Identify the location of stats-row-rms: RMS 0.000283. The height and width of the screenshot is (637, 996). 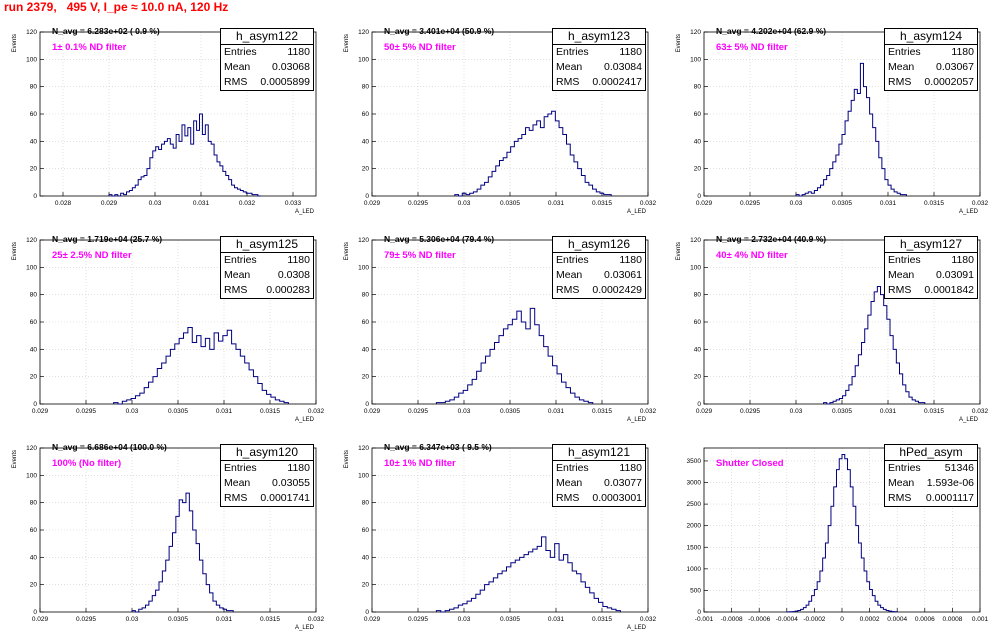
(267, 290).